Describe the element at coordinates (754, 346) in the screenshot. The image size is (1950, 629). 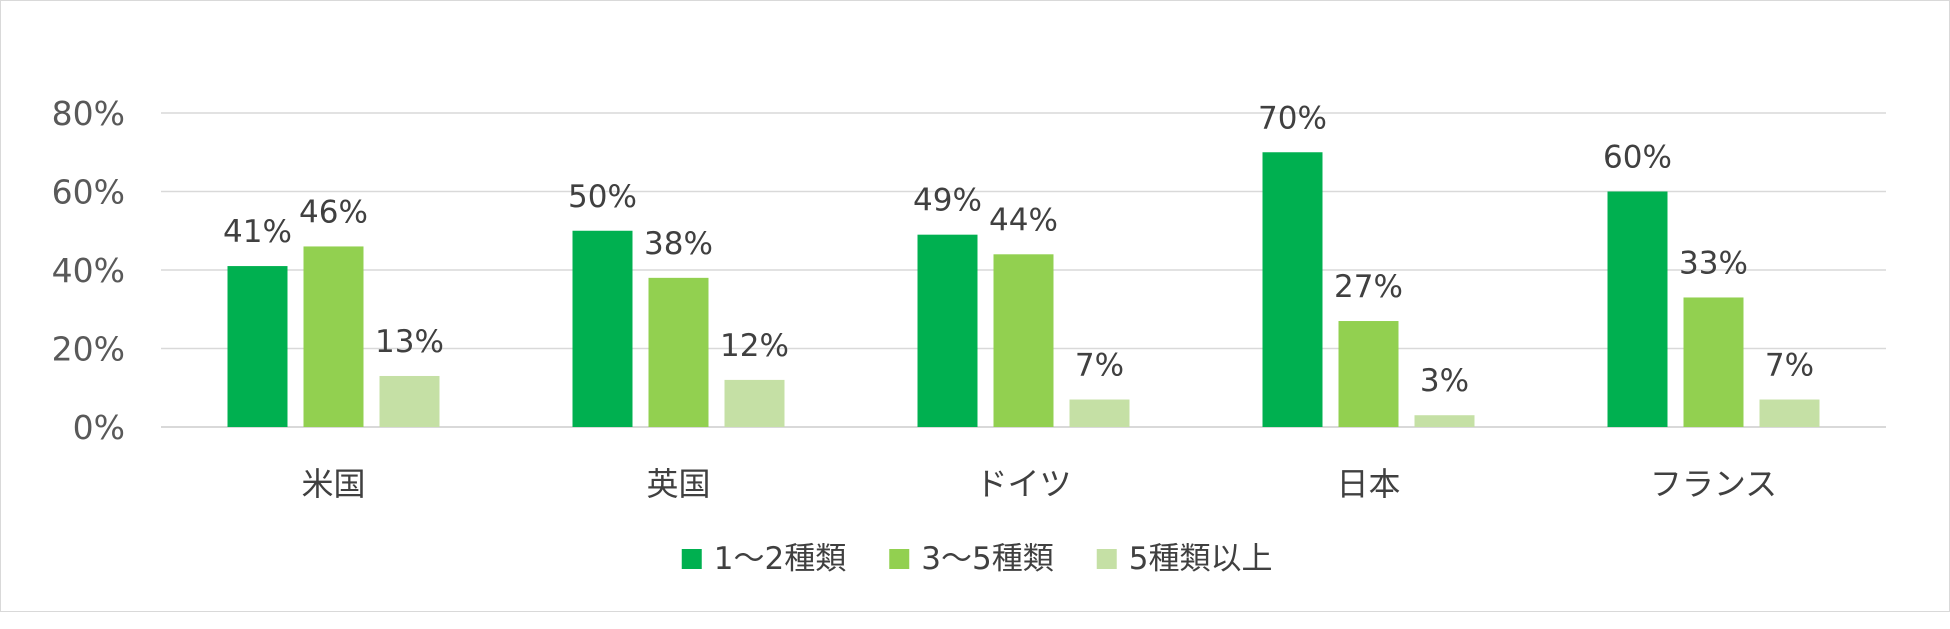
I see `data-label: 12%` at that location.